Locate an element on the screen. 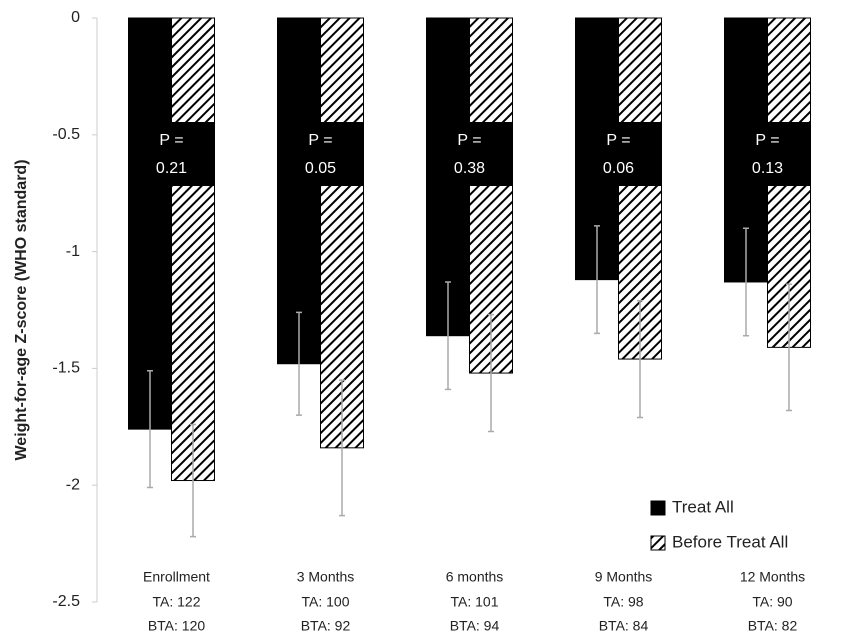 This screenshot has height=635, width=848. p-value-label: 0.38 is located at coordinates (469, 168).